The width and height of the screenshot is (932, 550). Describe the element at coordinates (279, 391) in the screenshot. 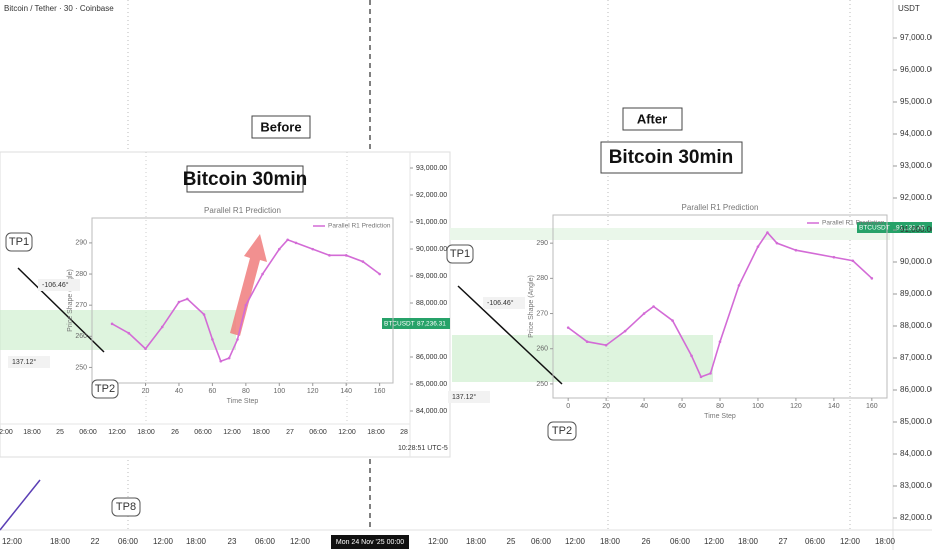

I see `x-tick-label: 100` at that location.